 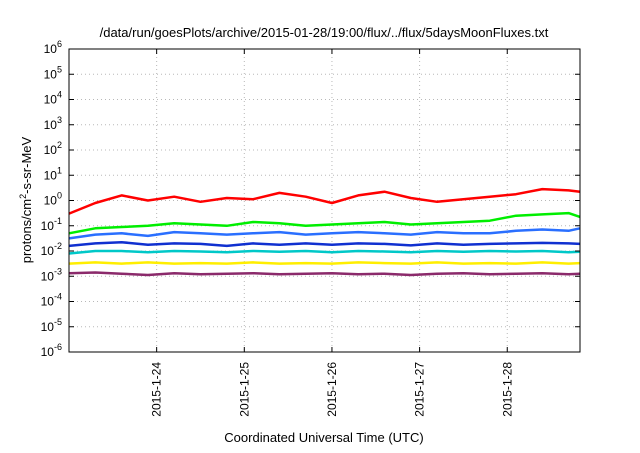 I want to click on y-tick-label: 10², so click(x=53, y=148).